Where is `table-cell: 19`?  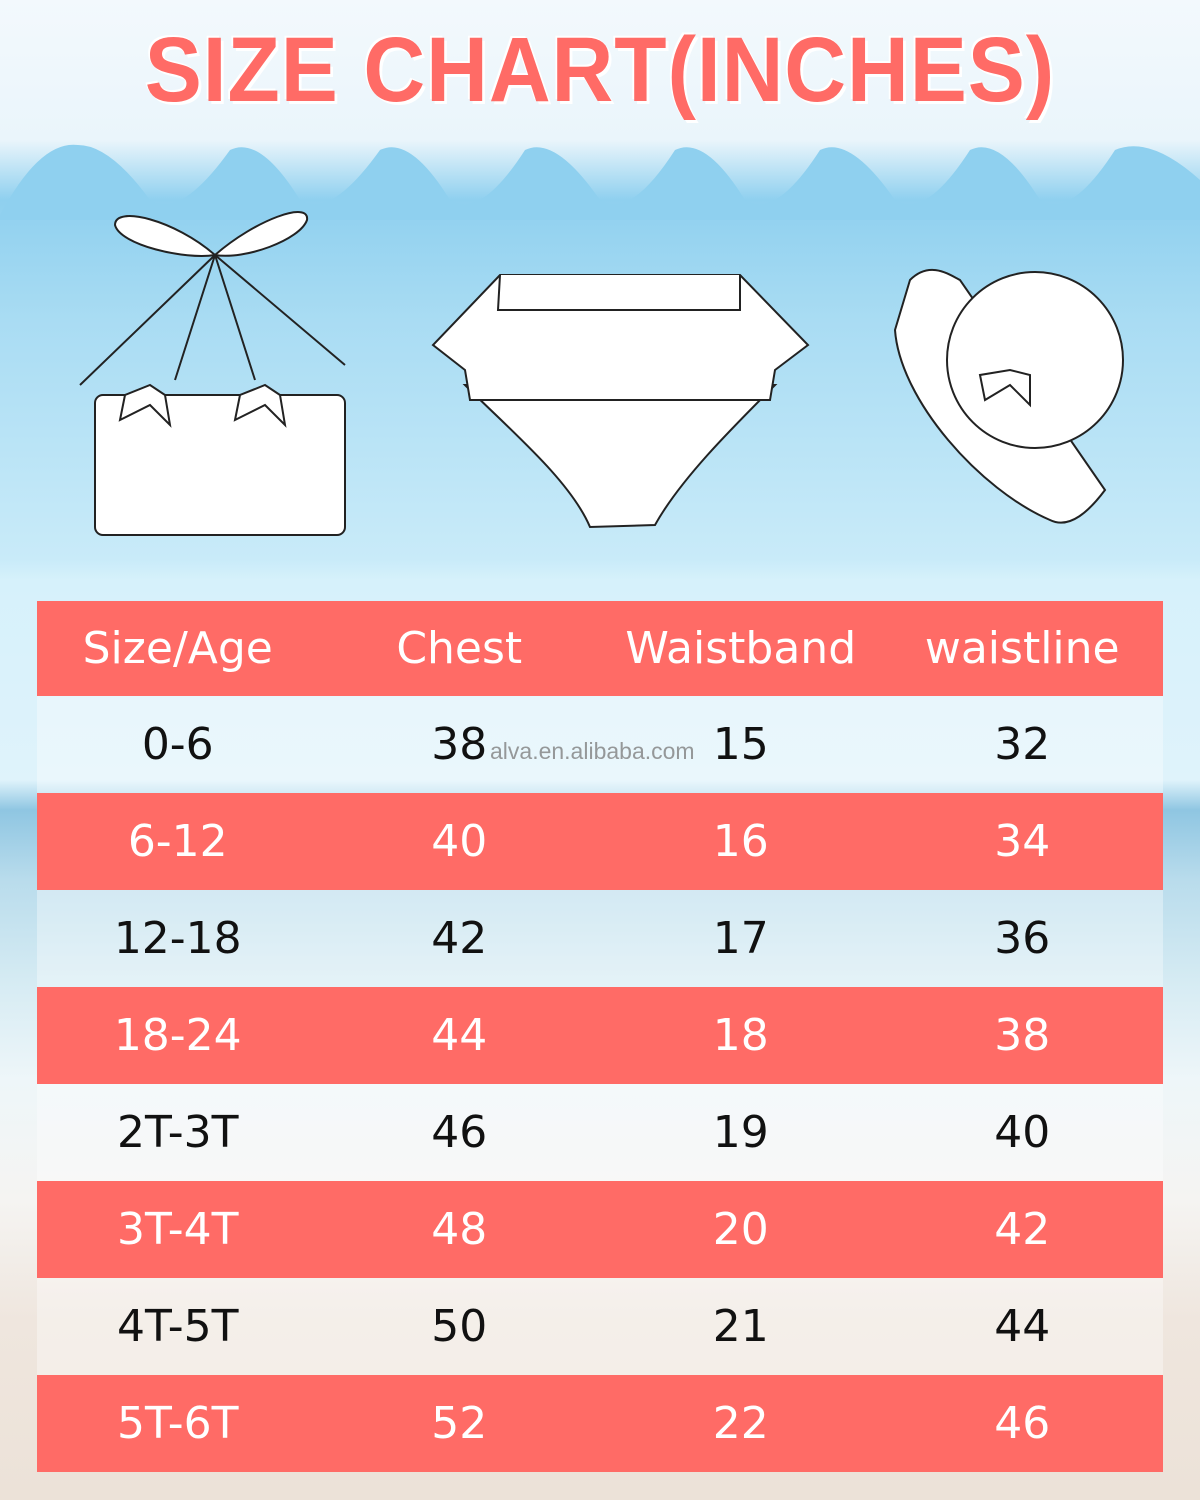 table-cell: 19 is located at coordinates (741, 1132).